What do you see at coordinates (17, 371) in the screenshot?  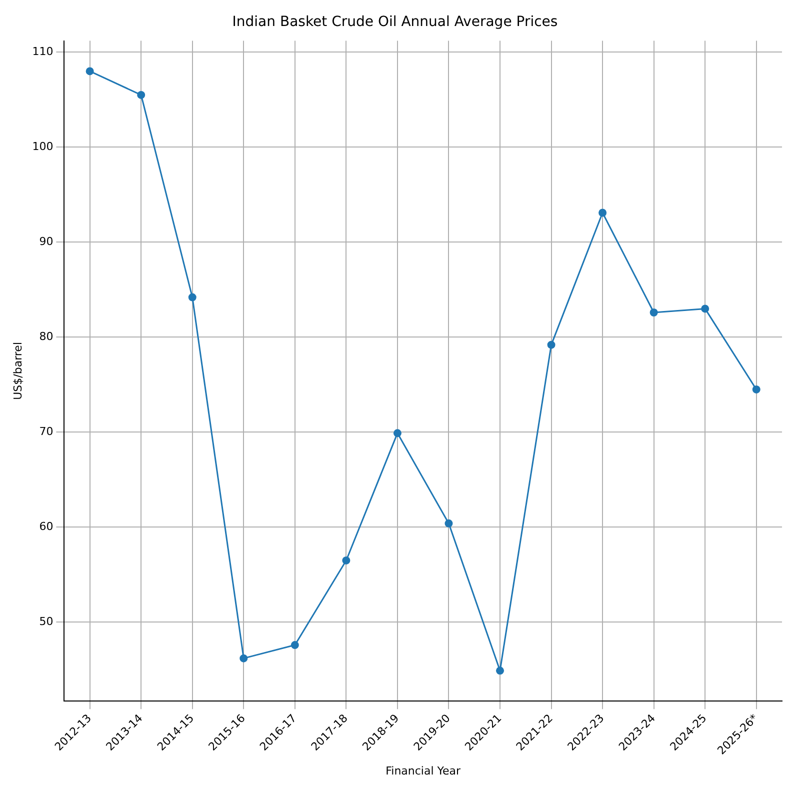 I see `y-axis-title: US$/barrel` at bounding box center [17, 371].